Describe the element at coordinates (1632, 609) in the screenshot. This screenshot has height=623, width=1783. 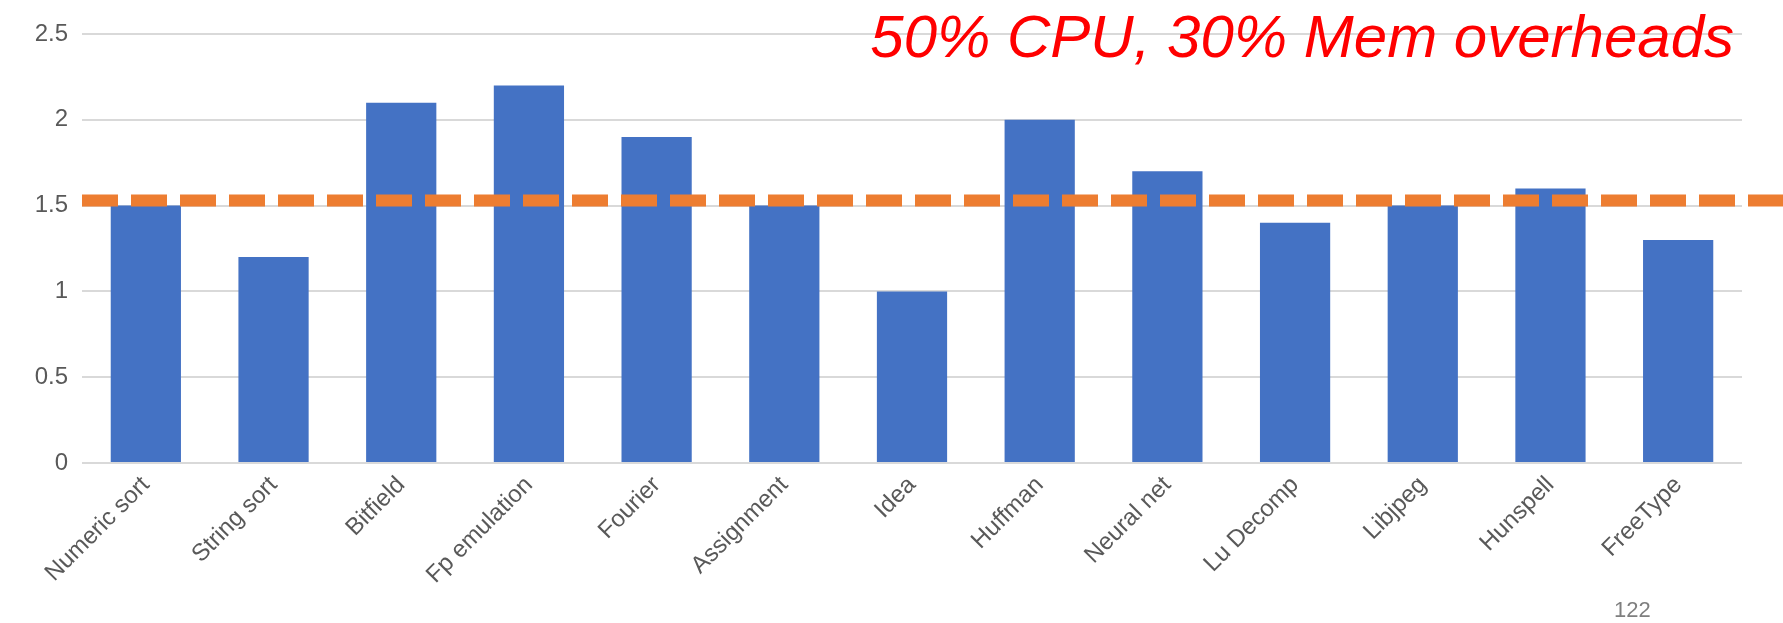
I see `text: 122` at that location.